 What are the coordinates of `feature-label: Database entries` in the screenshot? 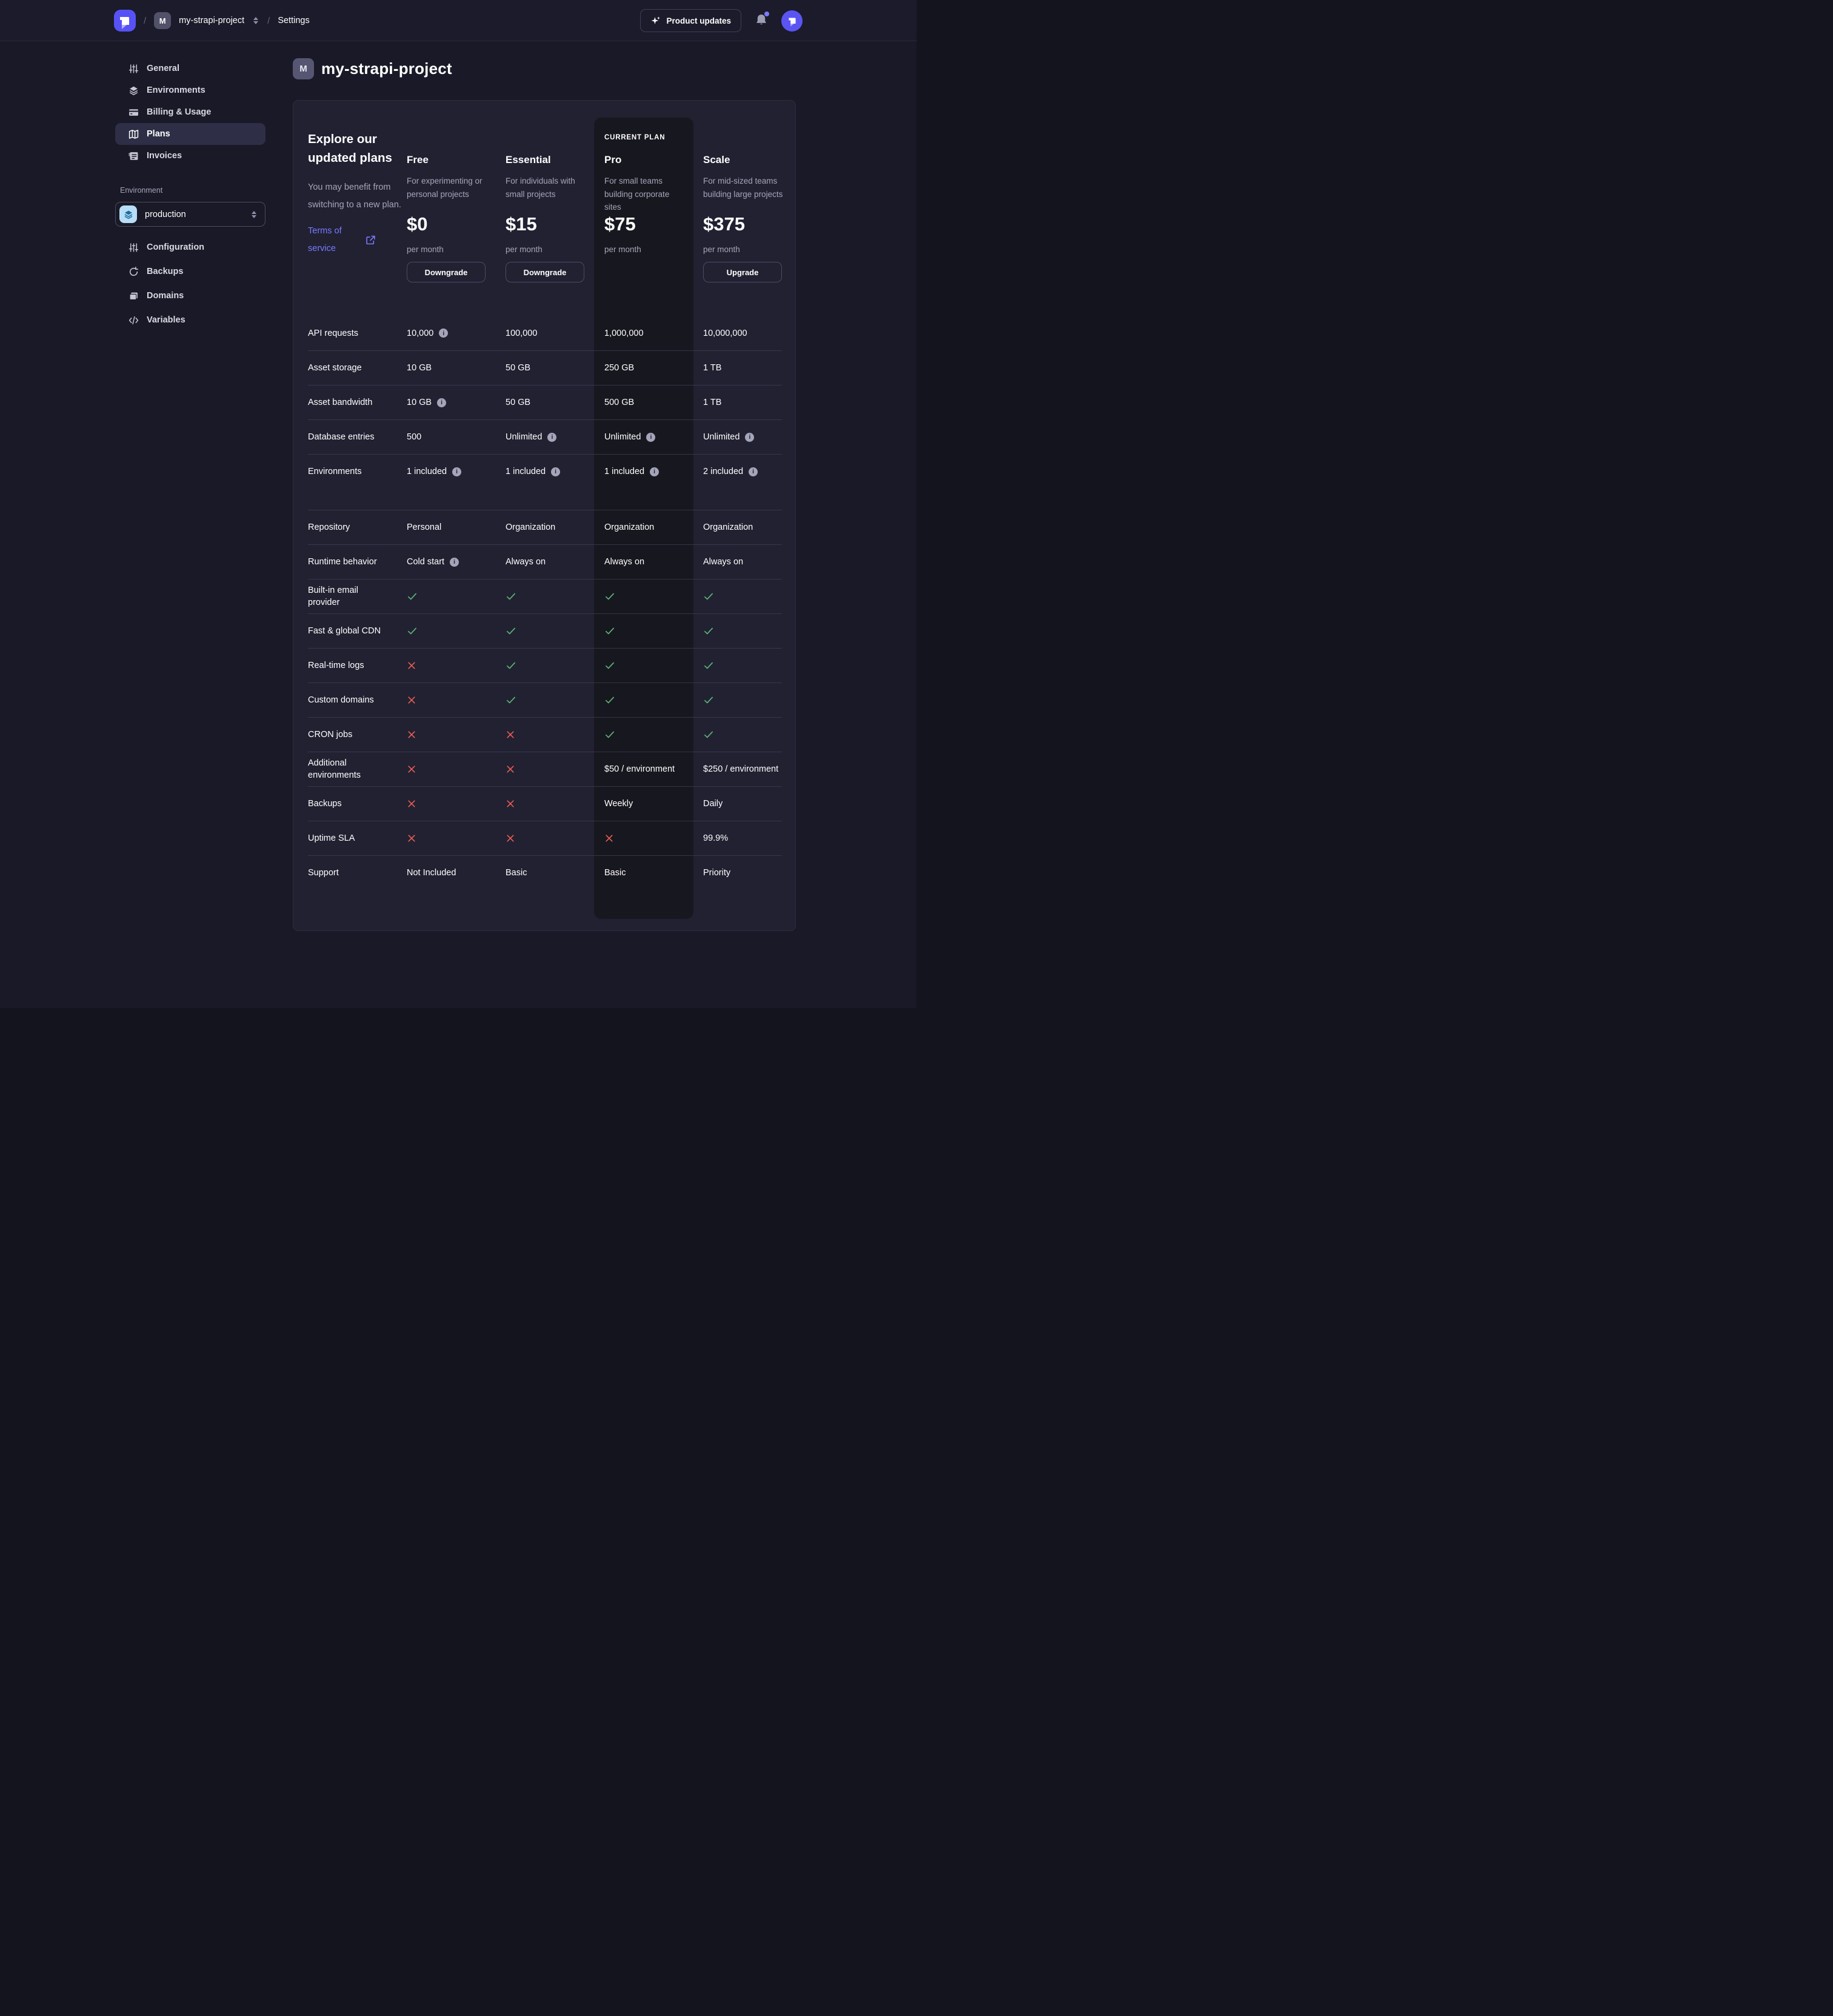 It's located at (341, 437).